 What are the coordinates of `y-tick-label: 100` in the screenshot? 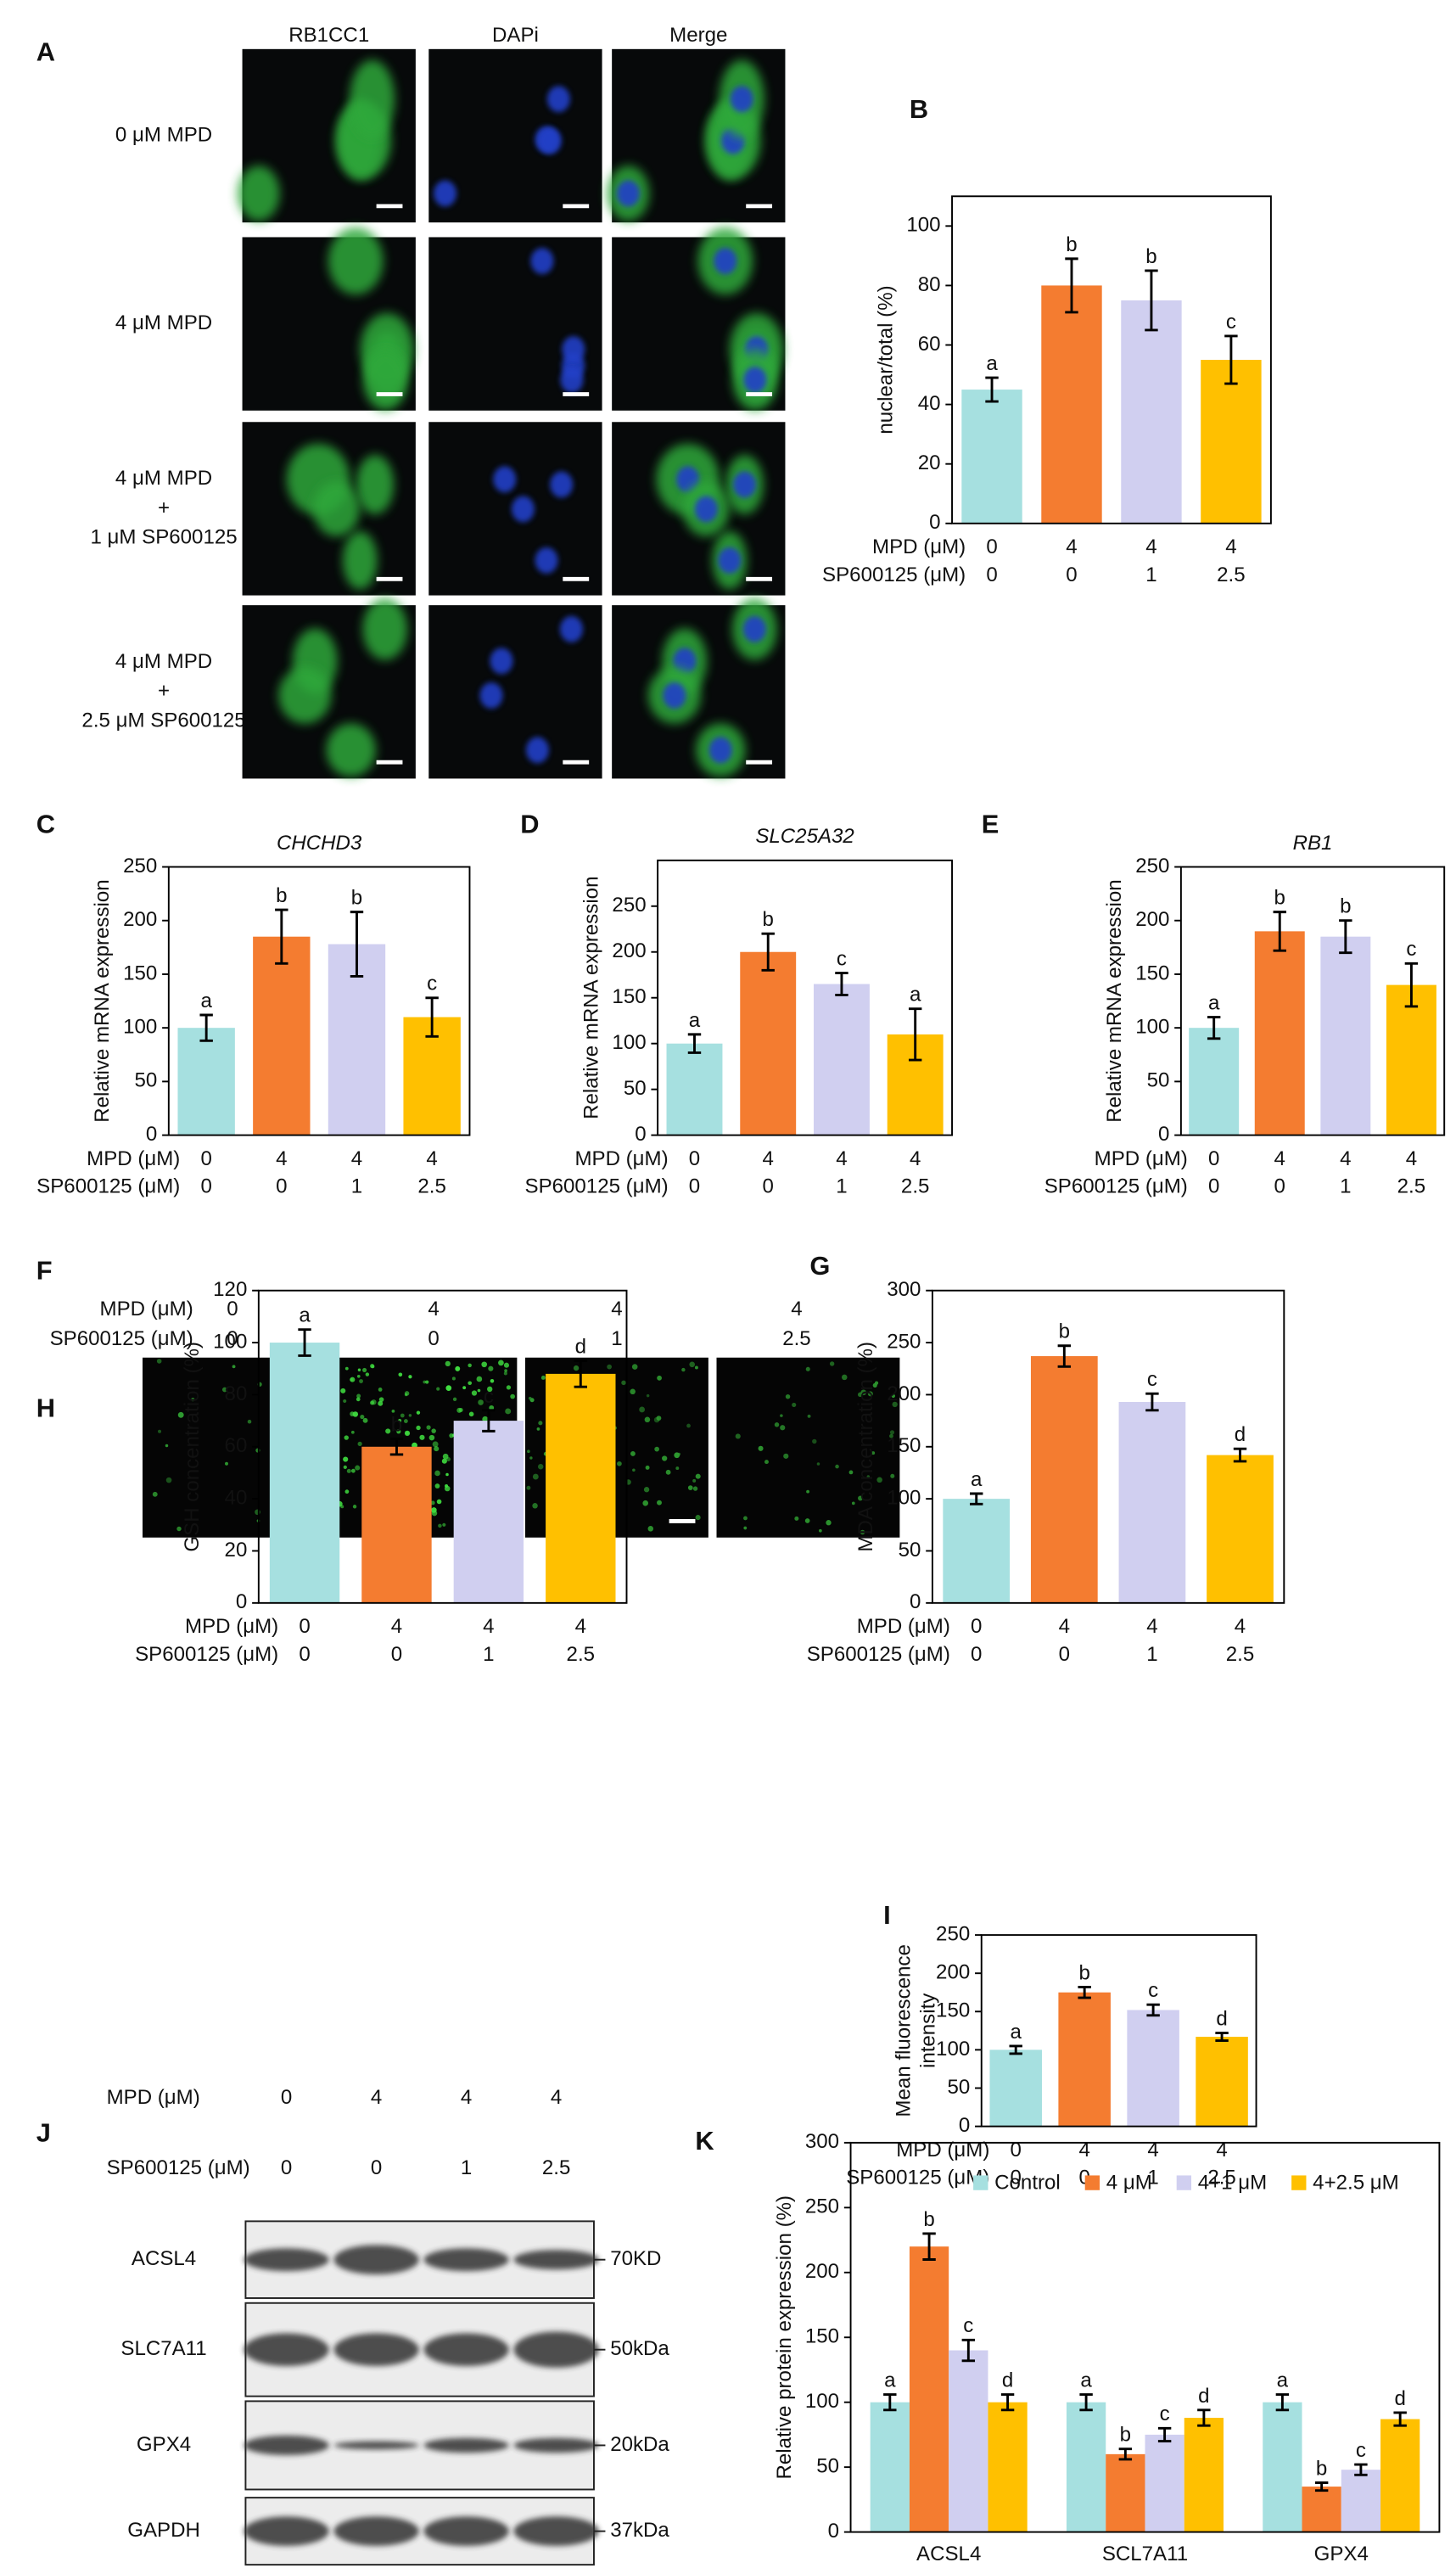 It's located at (230, 1342).